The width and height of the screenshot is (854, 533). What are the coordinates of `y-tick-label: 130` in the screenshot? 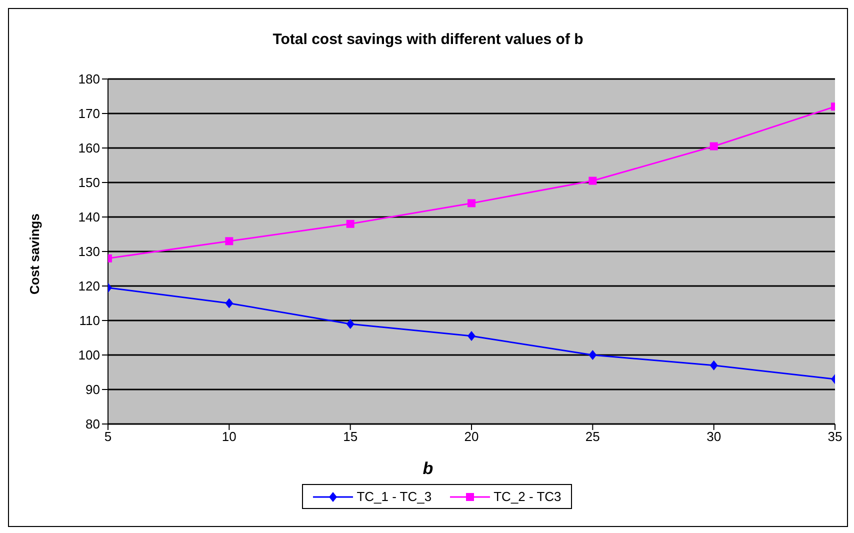 It's located at (89, 252).